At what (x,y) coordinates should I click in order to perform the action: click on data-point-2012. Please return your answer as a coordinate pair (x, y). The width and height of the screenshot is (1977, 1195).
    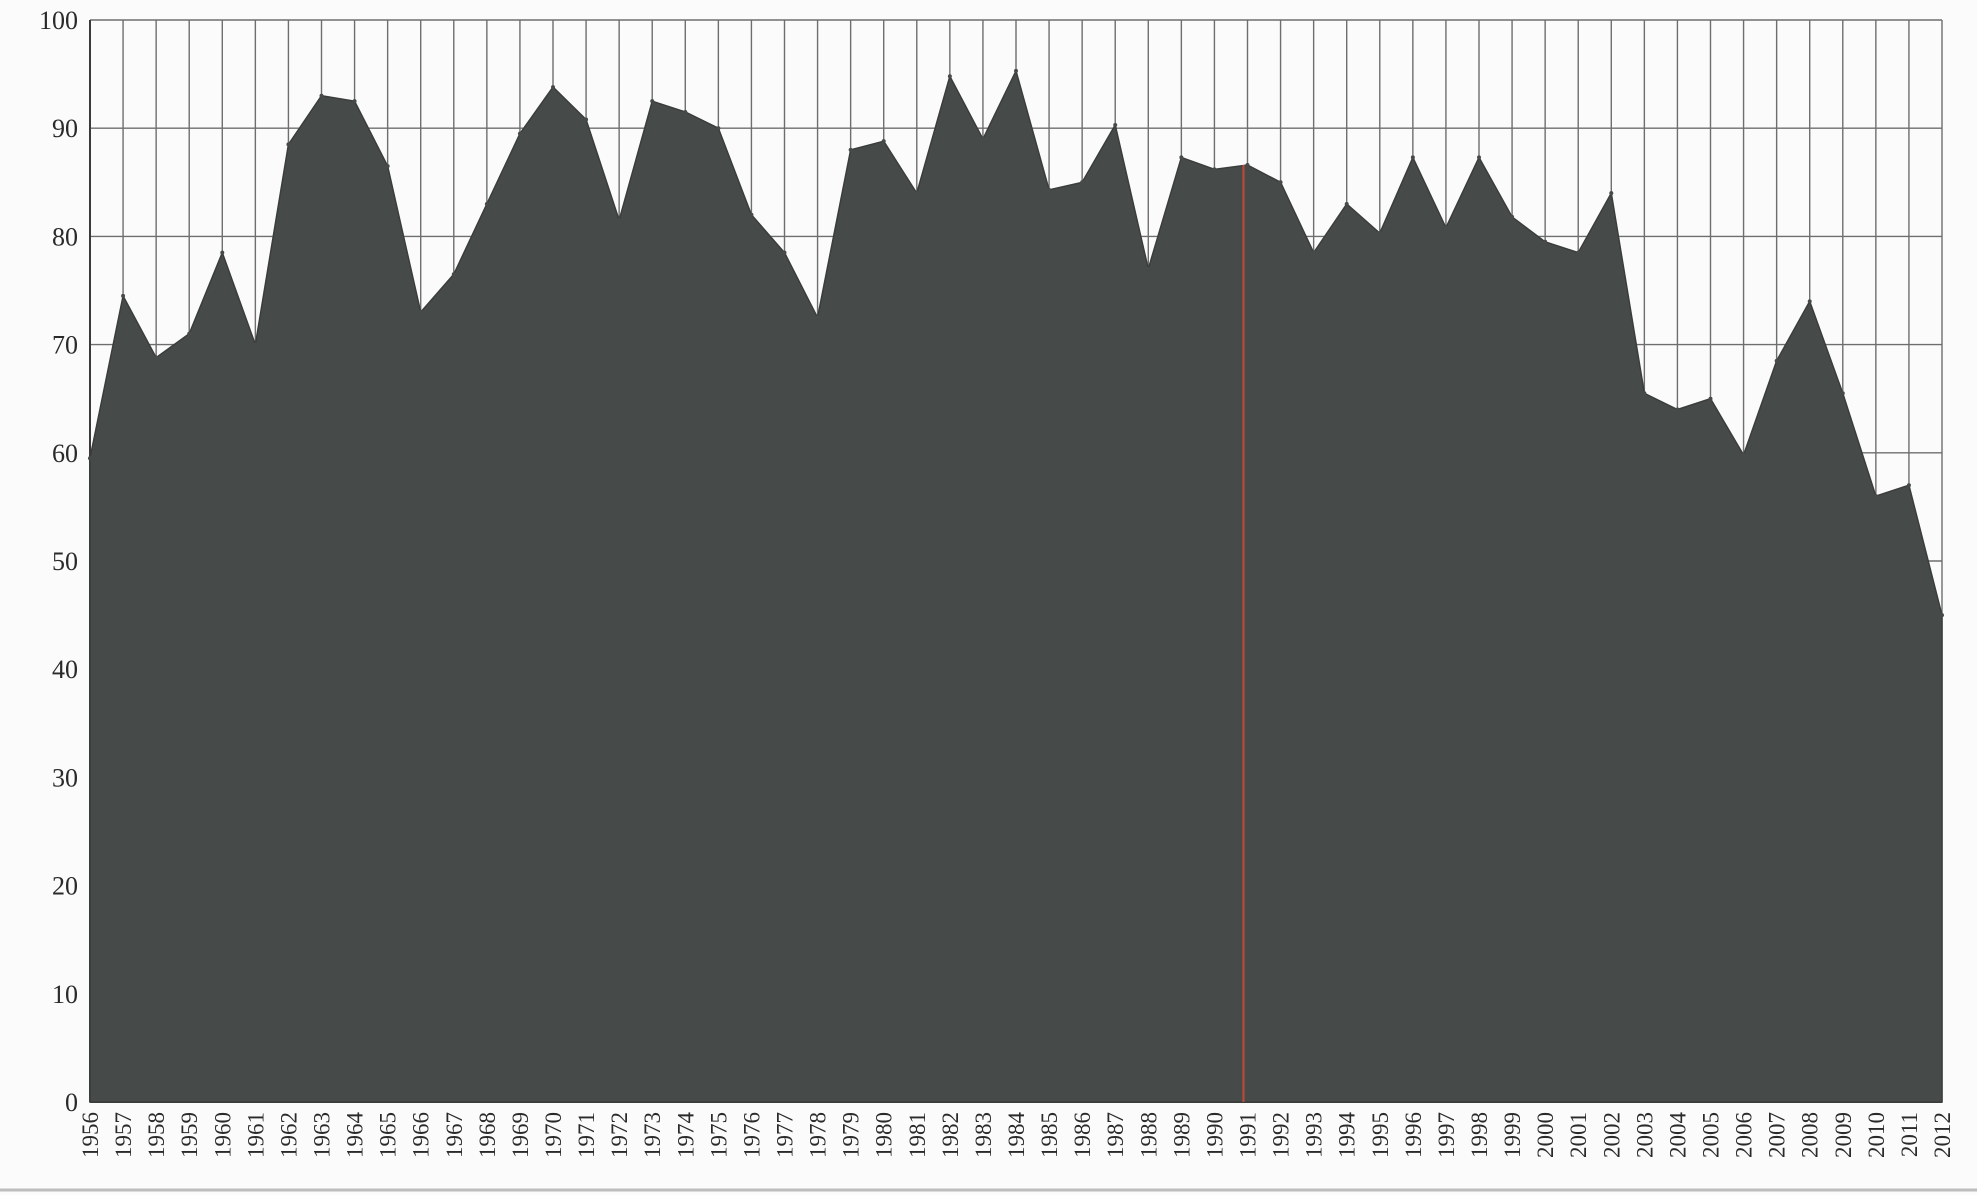
    Looking at the image, I should click on (1942, 615).